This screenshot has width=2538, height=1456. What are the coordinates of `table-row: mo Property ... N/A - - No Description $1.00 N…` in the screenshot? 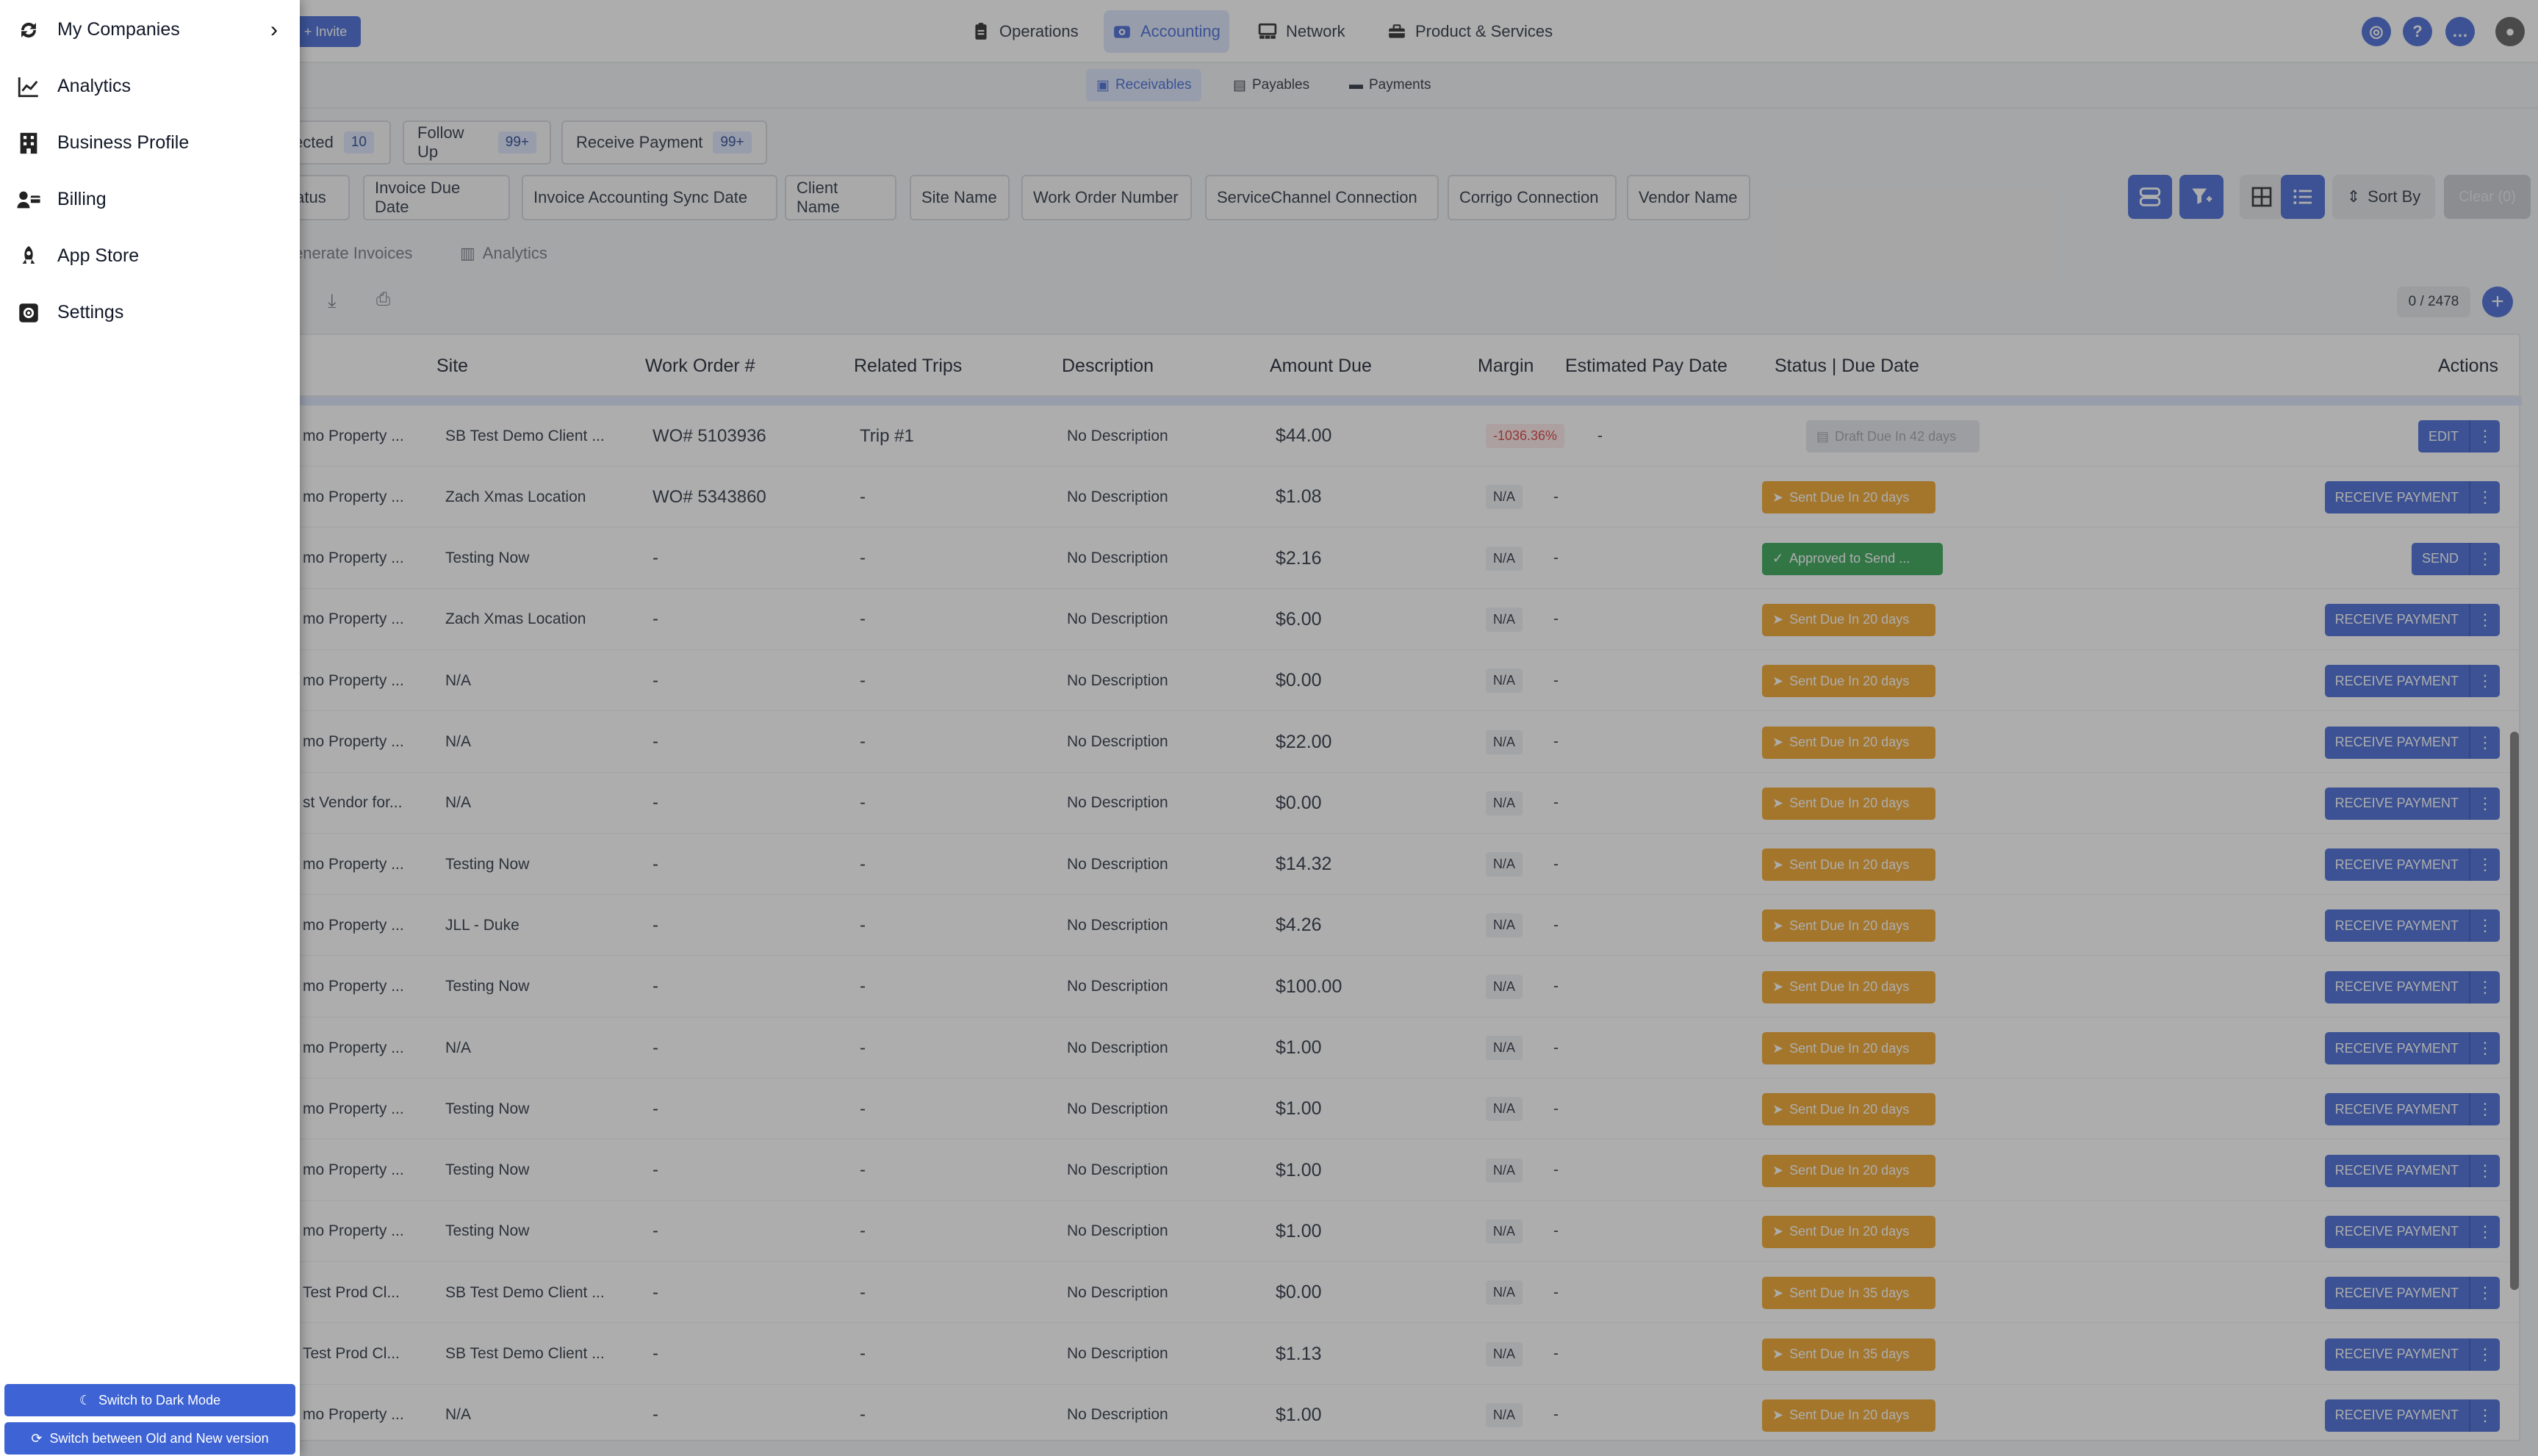 It's located at (1261, 1415).